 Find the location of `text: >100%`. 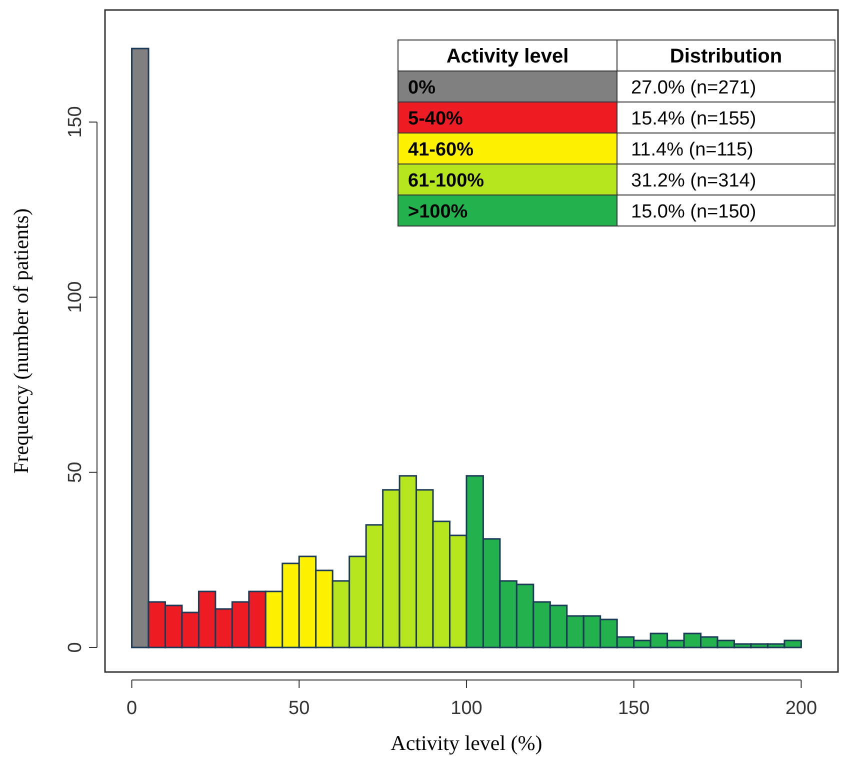

text: >100% is located at coordinates (438, 212).